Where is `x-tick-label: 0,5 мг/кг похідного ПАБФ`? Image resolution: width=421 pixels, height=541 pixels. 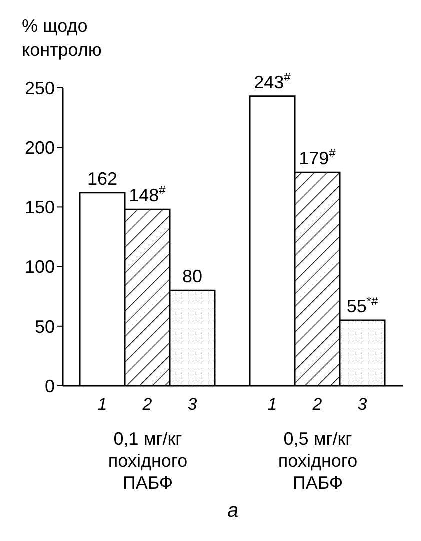
x-tick-label: 0,5 мг/кг похідного ПАБФ is located at coordinates (318, 460).